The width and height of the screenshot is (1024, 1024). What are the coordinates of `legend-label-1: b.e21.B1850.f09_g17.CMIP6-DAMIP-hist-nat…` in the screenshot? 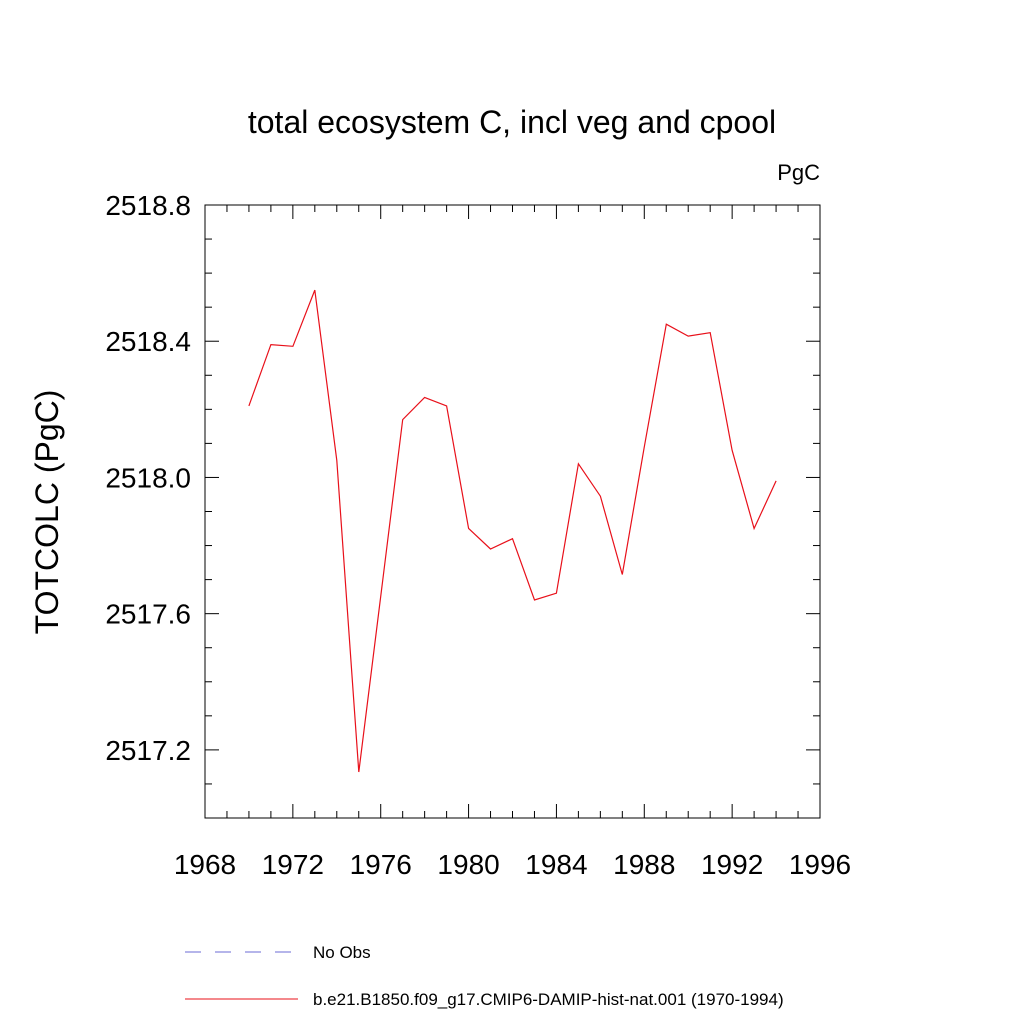 It's located at (548, 999).